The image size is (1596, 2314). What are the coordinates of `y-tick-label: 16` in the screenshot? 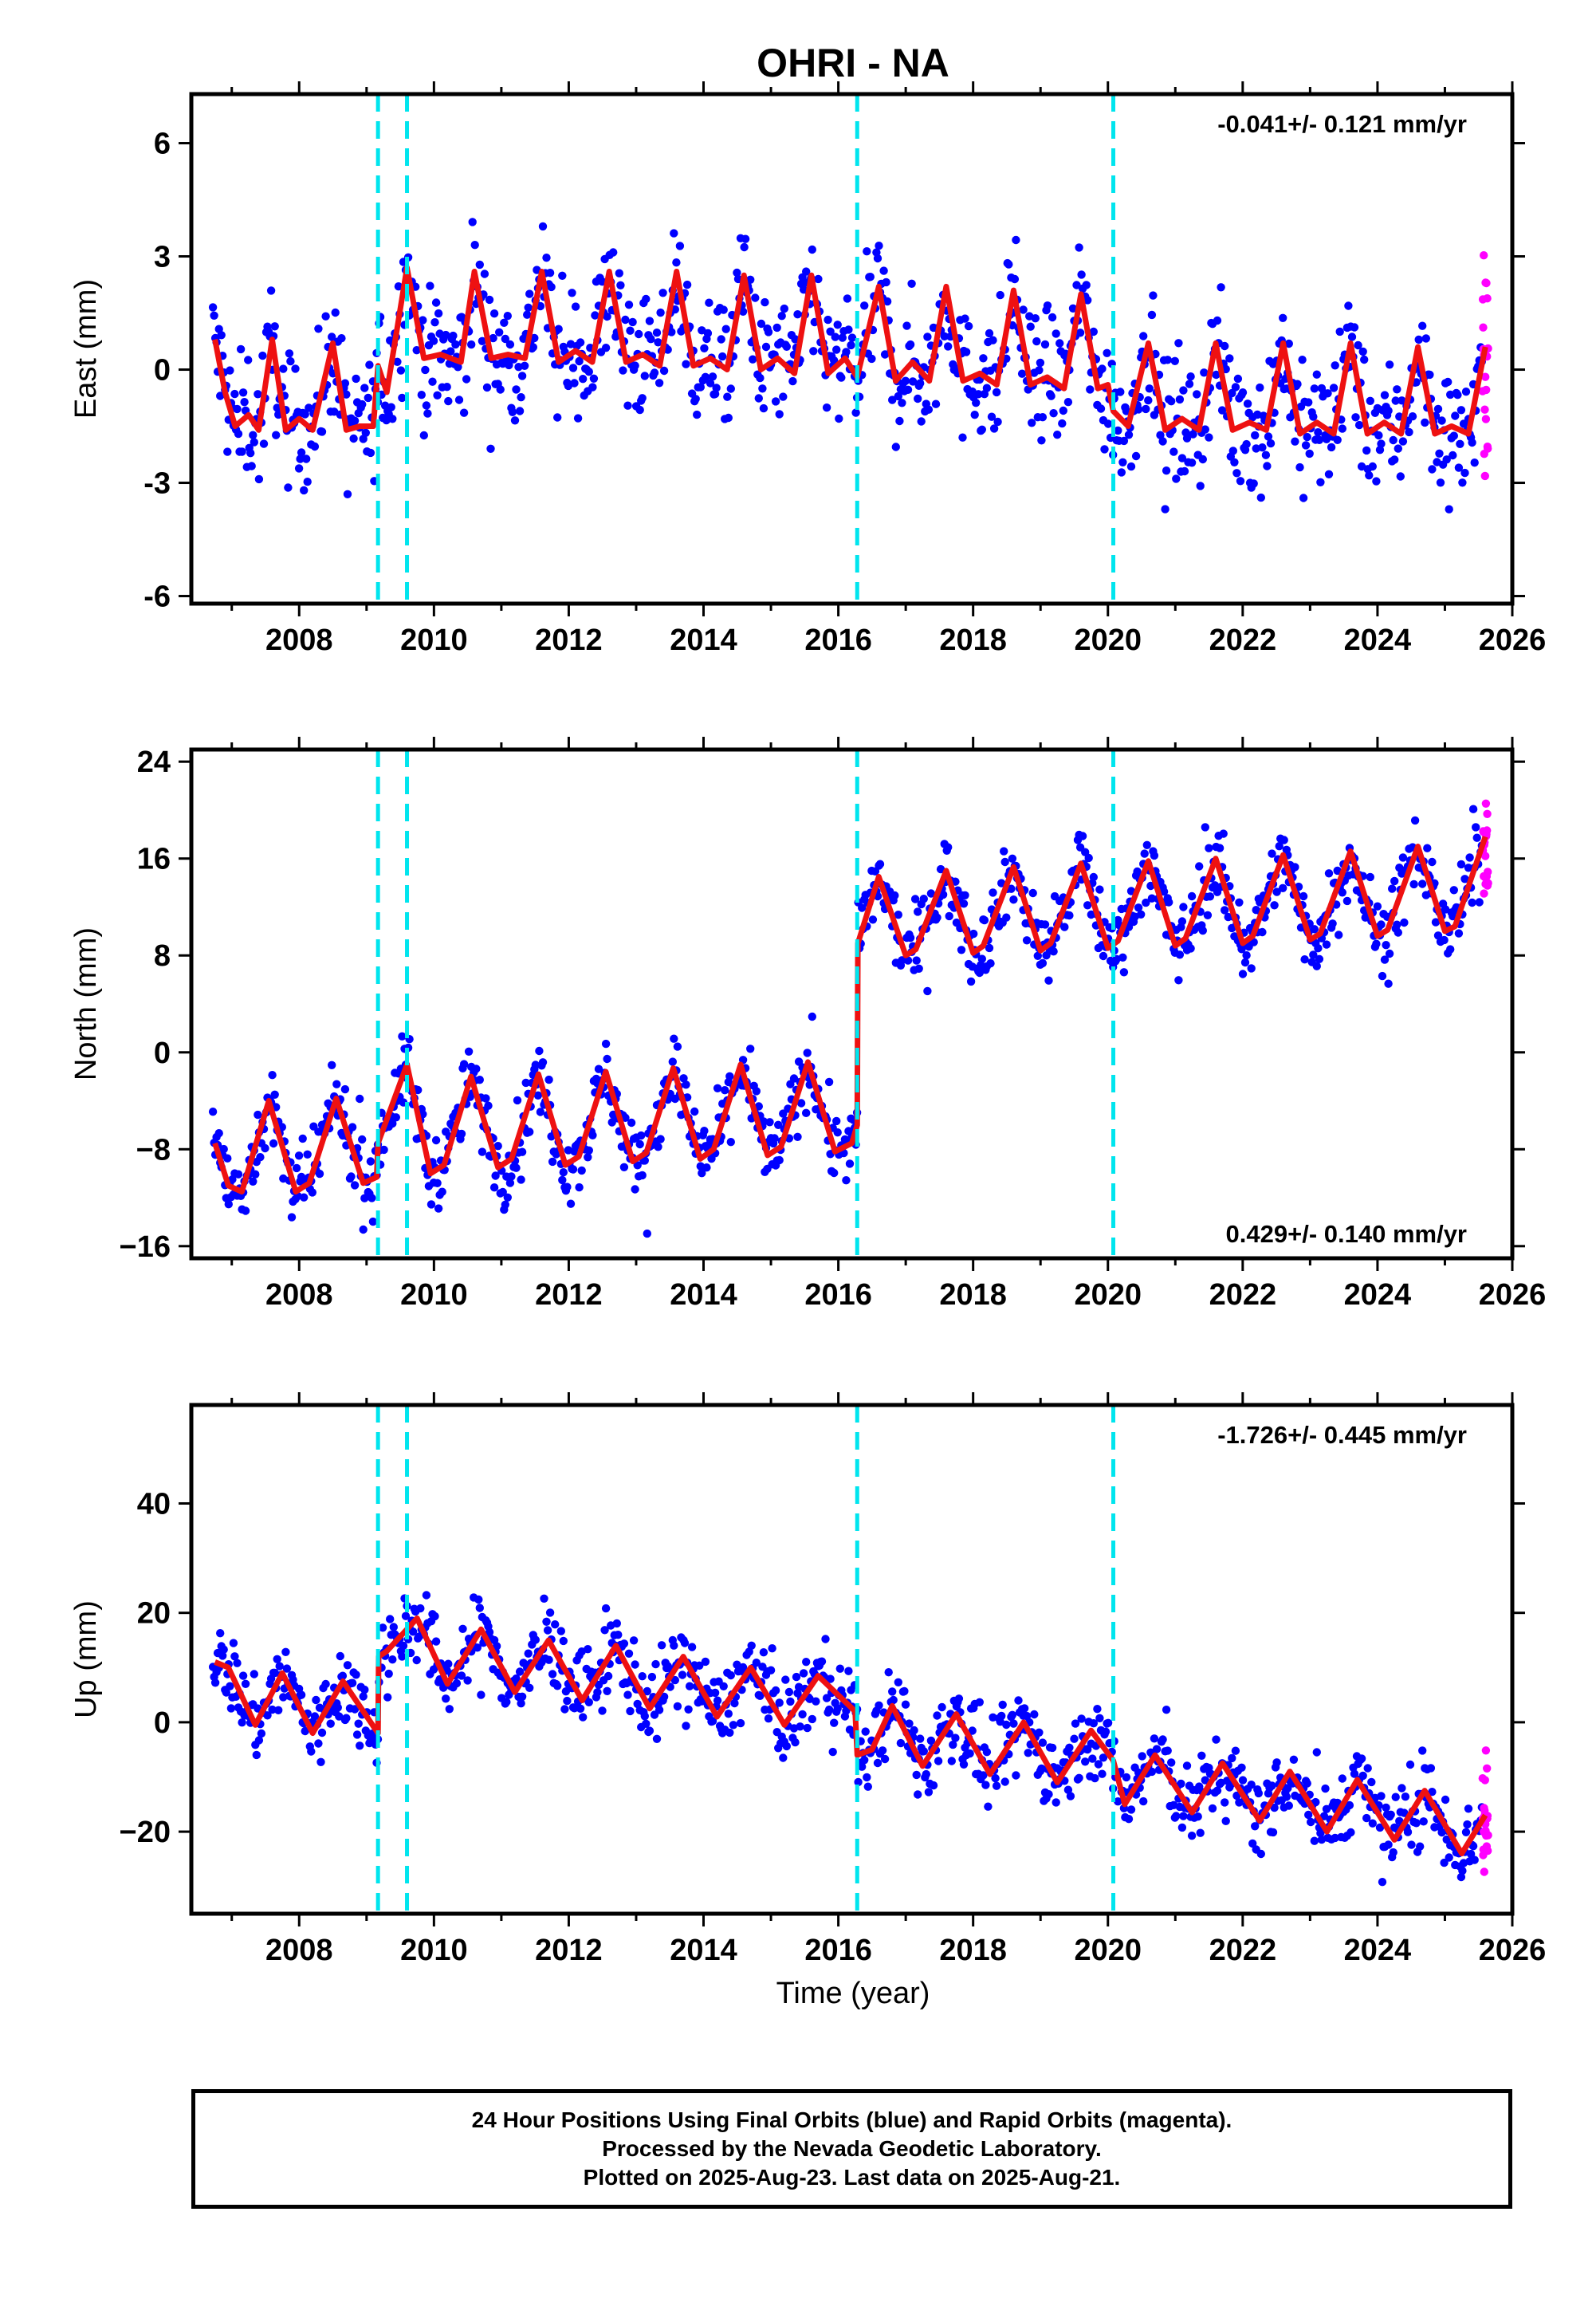 It's located at (154, 860).